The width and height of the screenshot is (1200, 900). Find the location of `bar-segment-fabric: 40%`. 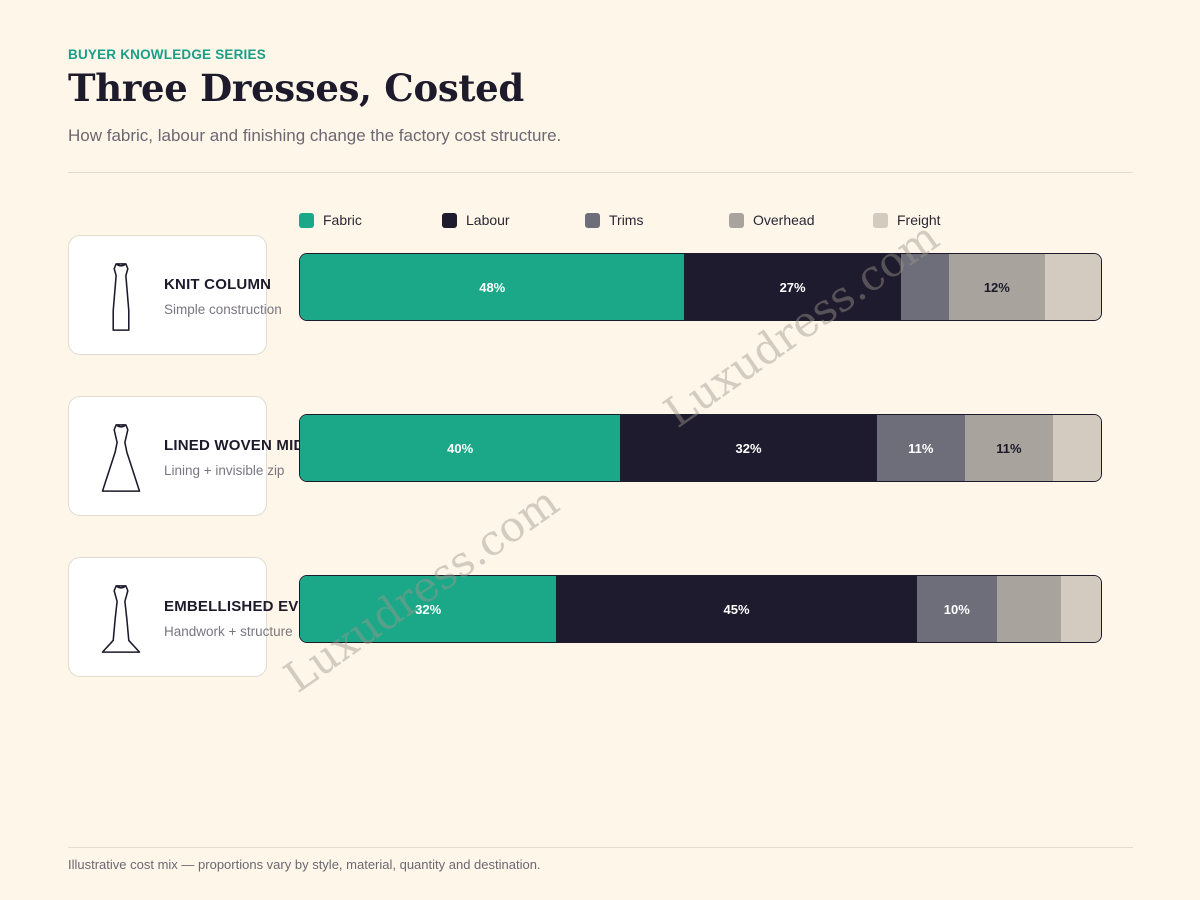

bar-segment-fabric: 40% is located at coordinates (460, 448).